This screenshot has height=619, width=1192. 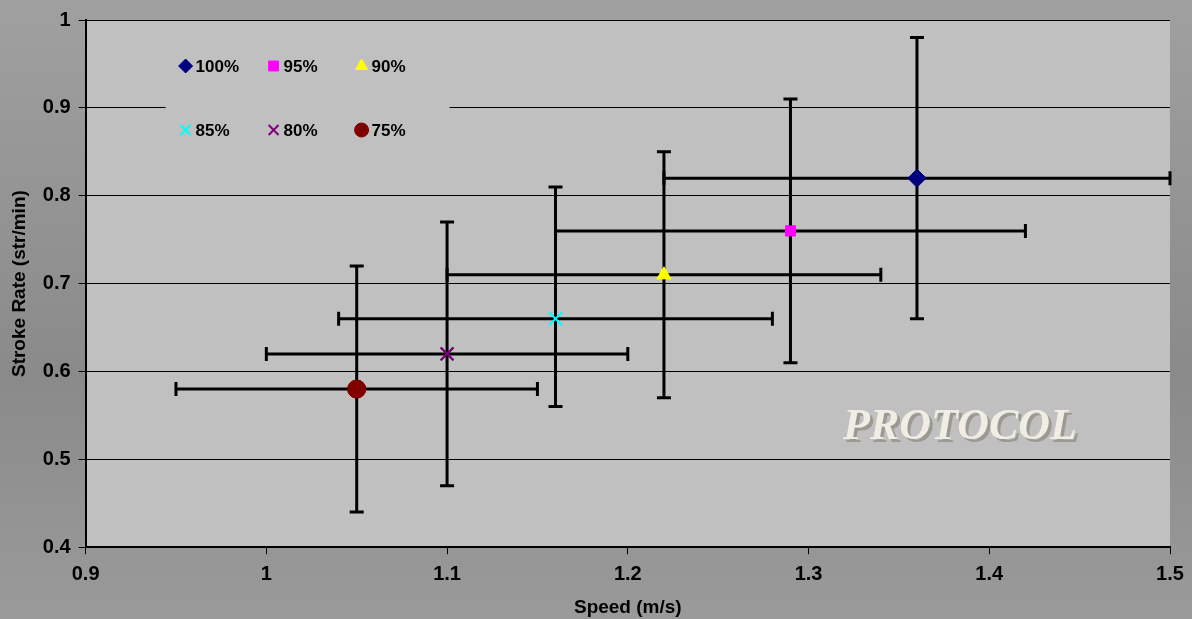 What do you see at coordinates (56, 106) in the screenshot?
I see `y-tick-label: 0.9` at bounding box center [56, 106].